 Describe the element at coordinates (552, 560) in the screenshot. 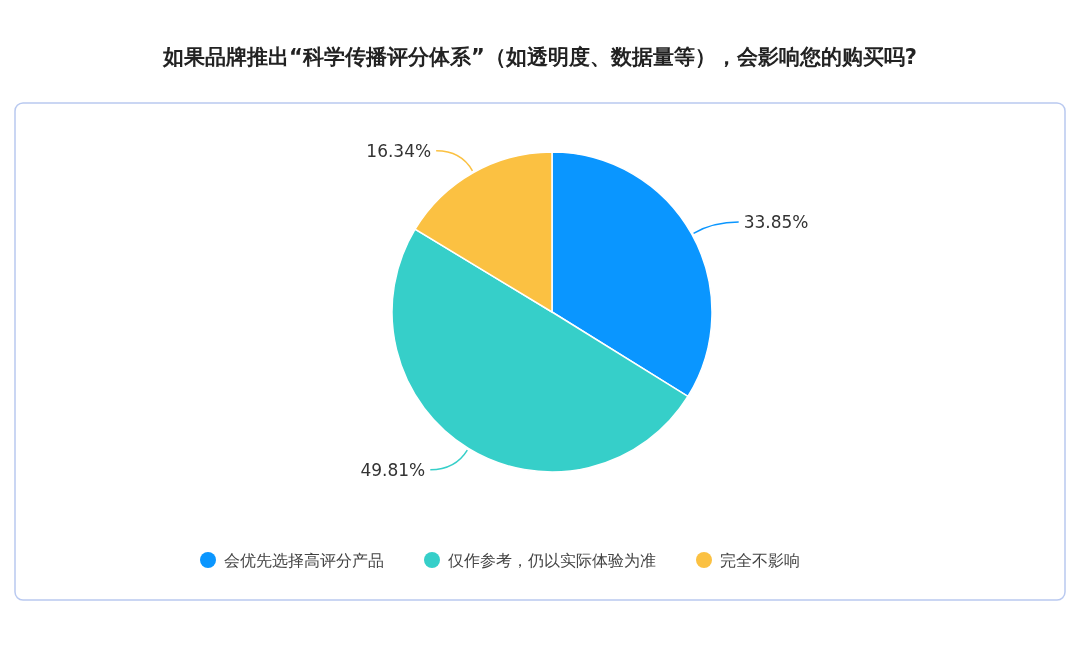

I see `legend-label: 仅作参考，仍以实际体验为准` at that location.